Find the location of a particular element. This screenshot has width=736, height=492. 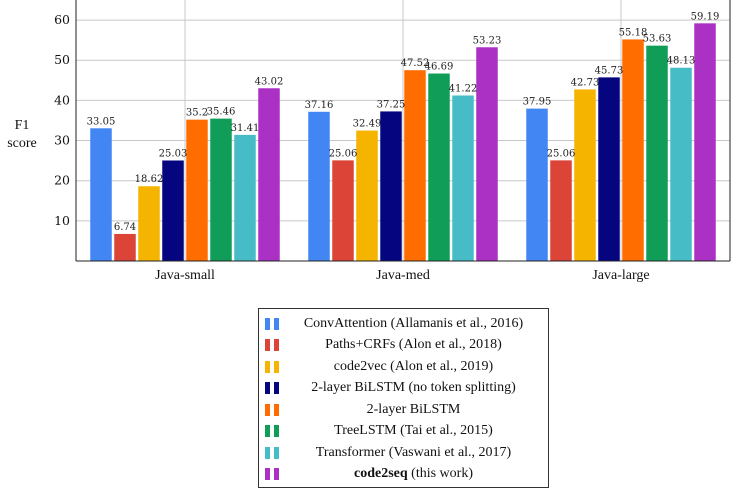

y-tick-label: 20 is located at coordinates (62, 180).